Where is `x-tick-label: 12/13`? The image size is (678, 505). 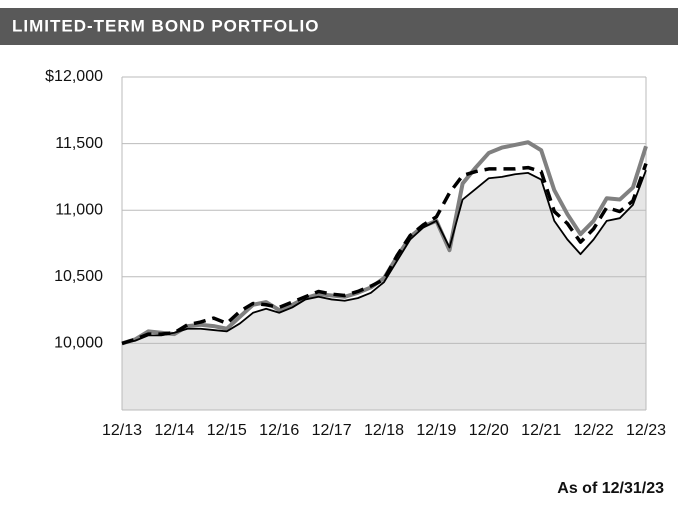 x-tick-label: 12/13 is located at coordinates (122, 430).